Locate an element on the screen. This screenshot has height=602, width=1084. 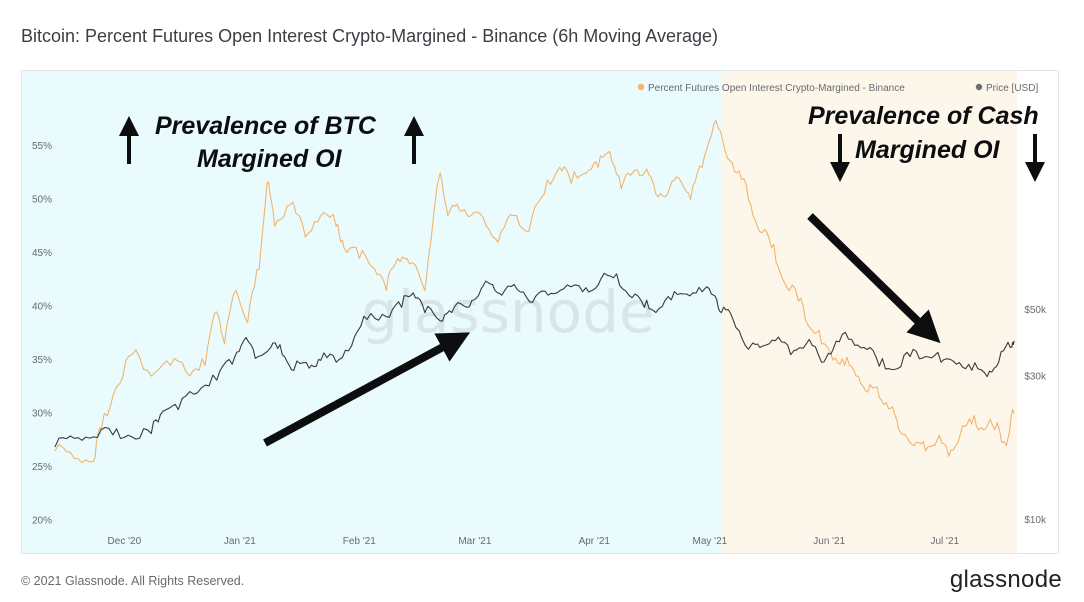
y-tick-left: 25% is located at coordinates (42, 467).